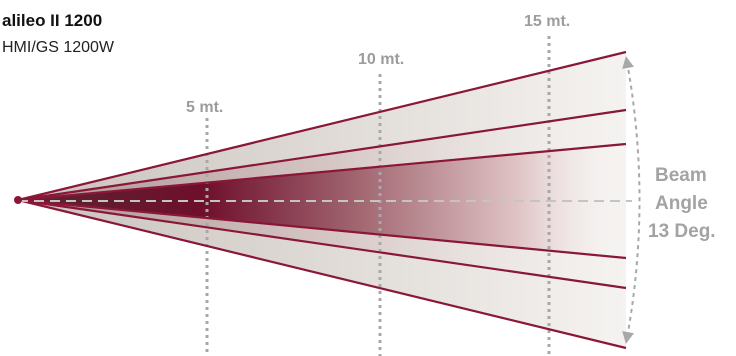  What do you see at coordinates (52, 20) in the screenshot?
I see `product-title: alileo II 1200` at bounding box center [52, 20].